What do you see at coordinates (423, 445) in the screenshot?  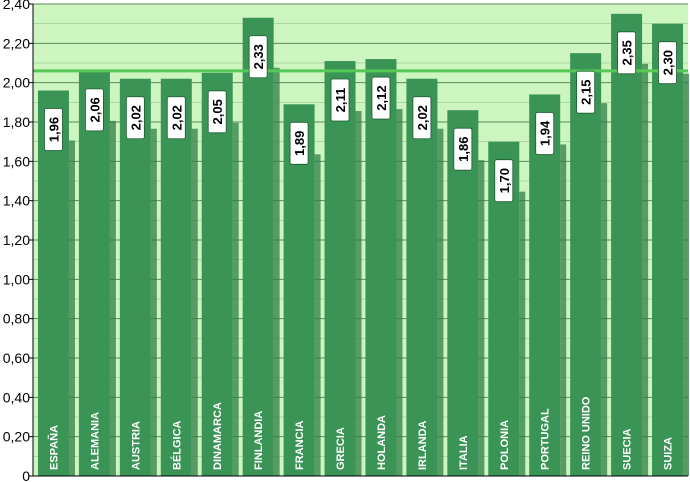 I see `category-label: IRLANDA` at bounding box center [423, 445].